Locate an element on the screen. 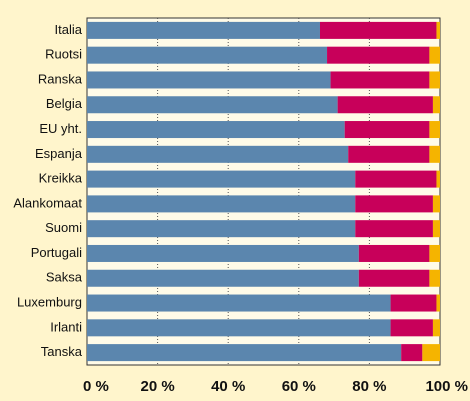 Image resolution: width=470 pixels, height=401 pixels. x-tick-label: 40 % is located at coordinates (228, 386).